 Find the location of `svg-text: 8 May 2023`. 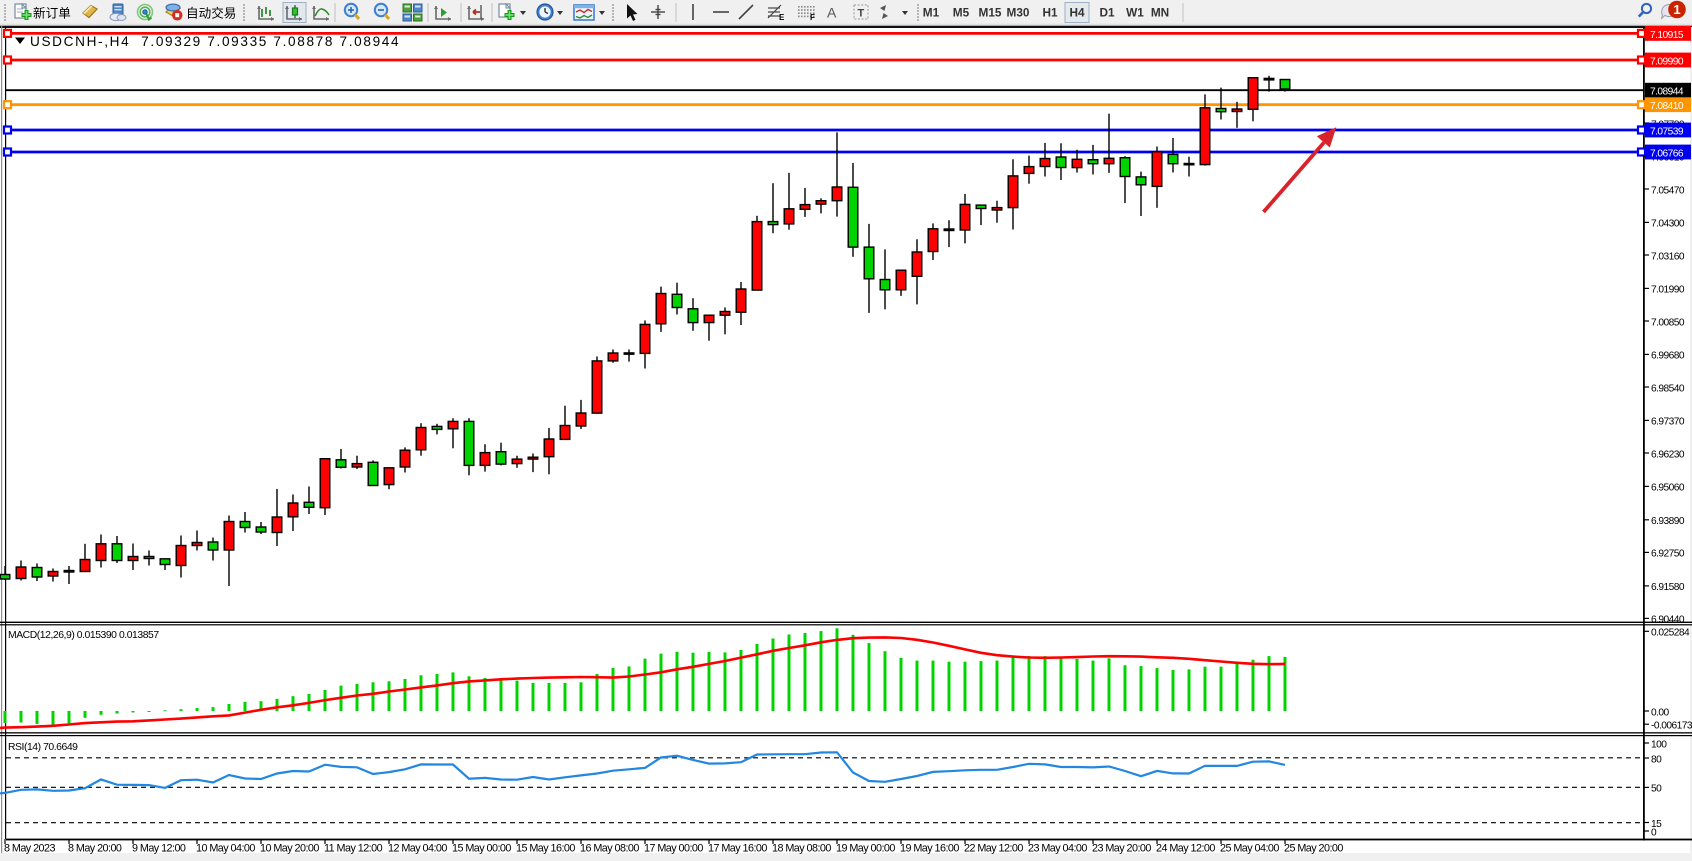

svg-text: 8 May 2023 is located at coordinates (29, 849).